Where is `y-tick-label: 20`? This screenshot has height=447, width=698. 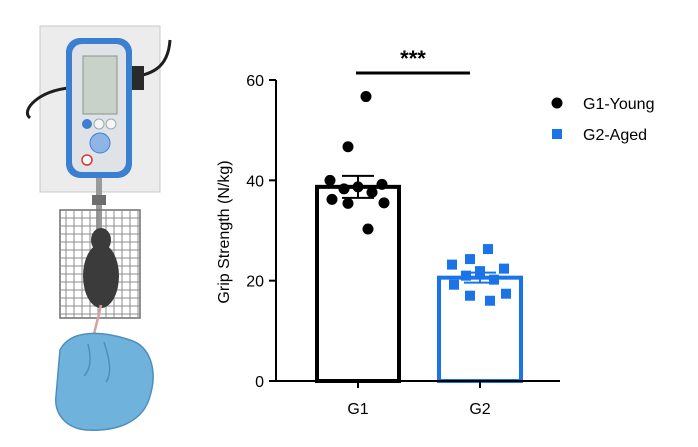 y-tick-label: 20 is located at coordinates (255, 282).